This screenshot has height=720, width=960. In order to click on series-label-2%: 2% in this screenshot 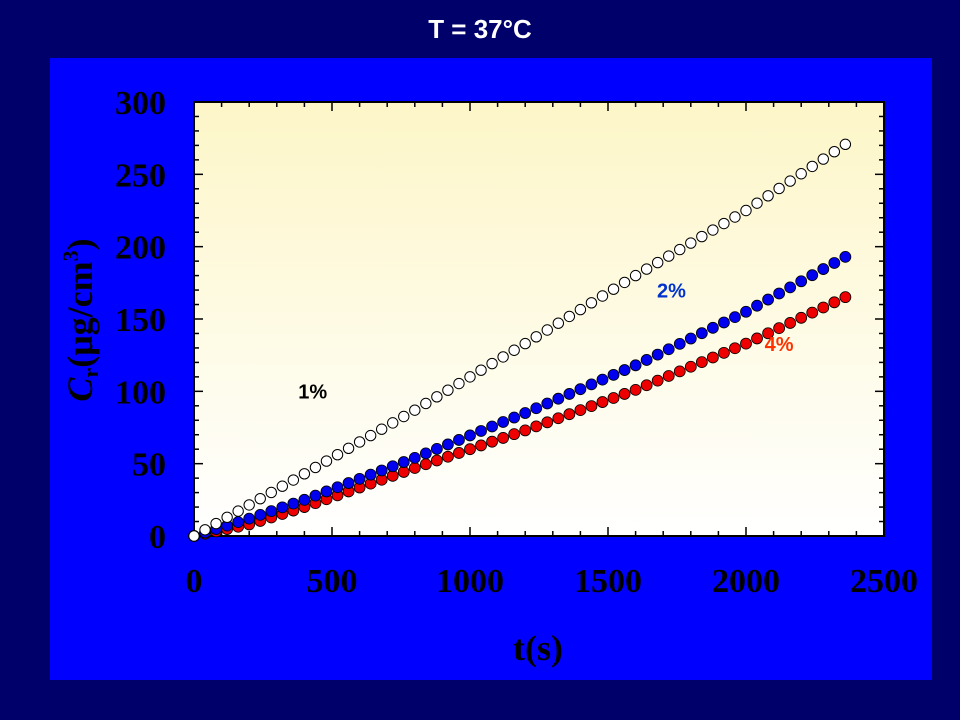, I will do `click(671, 291)`.